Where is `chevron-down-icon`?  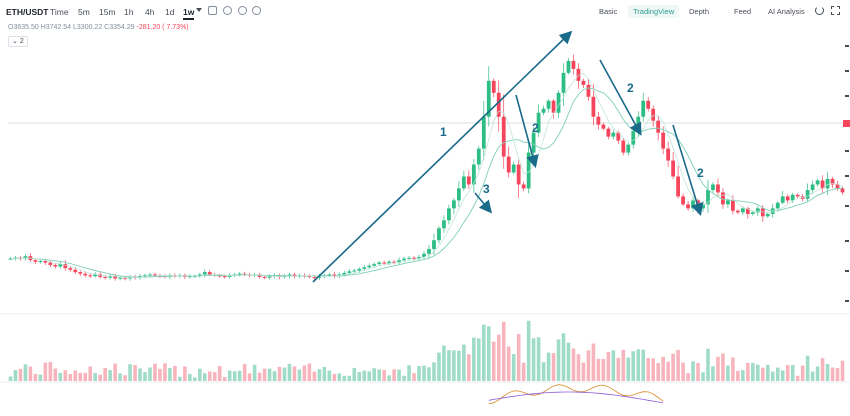 chevron-down-icon is located at coordinates (199, 10).